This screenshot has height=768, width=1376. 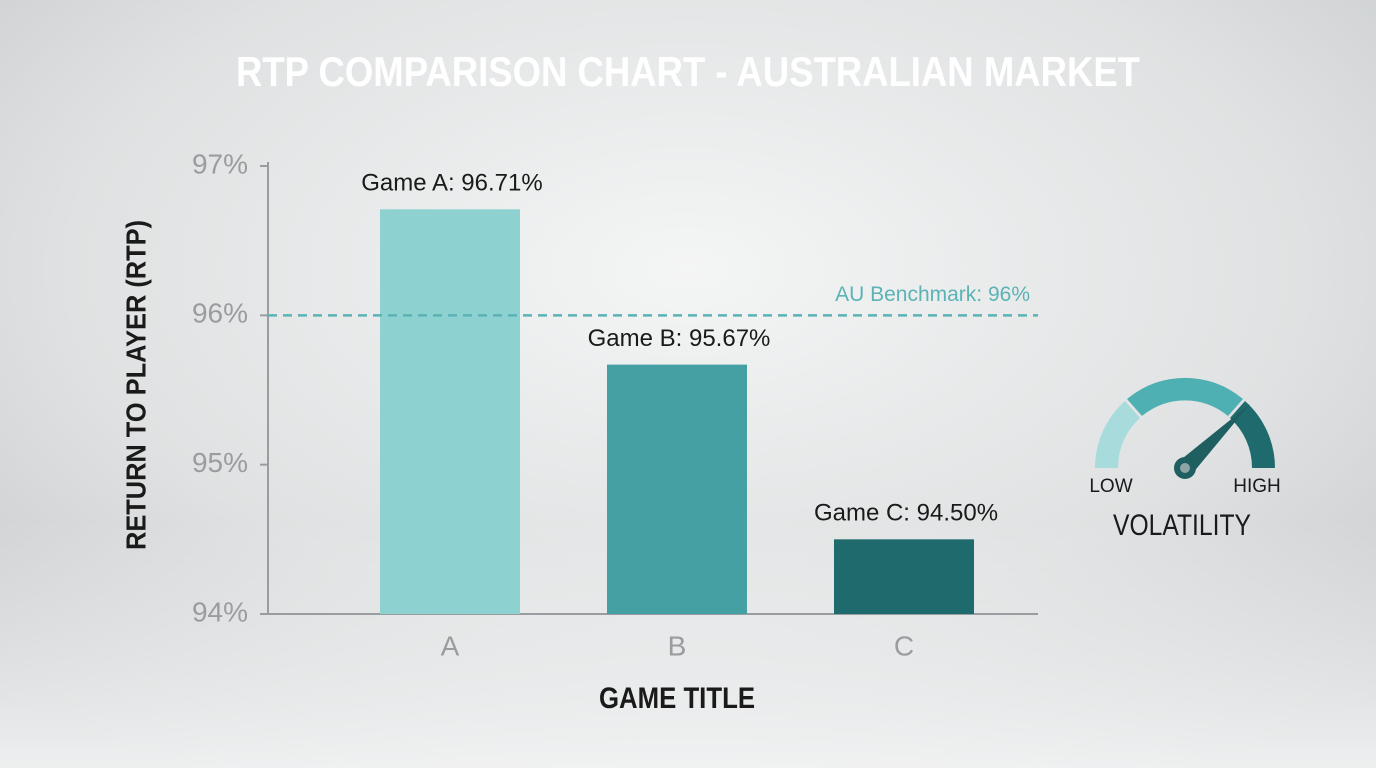 What do you see at coordinates (1257, 486) in the screenshot?
I see `gauge-high-label: HIGH` at bounding box center [1257, 486].